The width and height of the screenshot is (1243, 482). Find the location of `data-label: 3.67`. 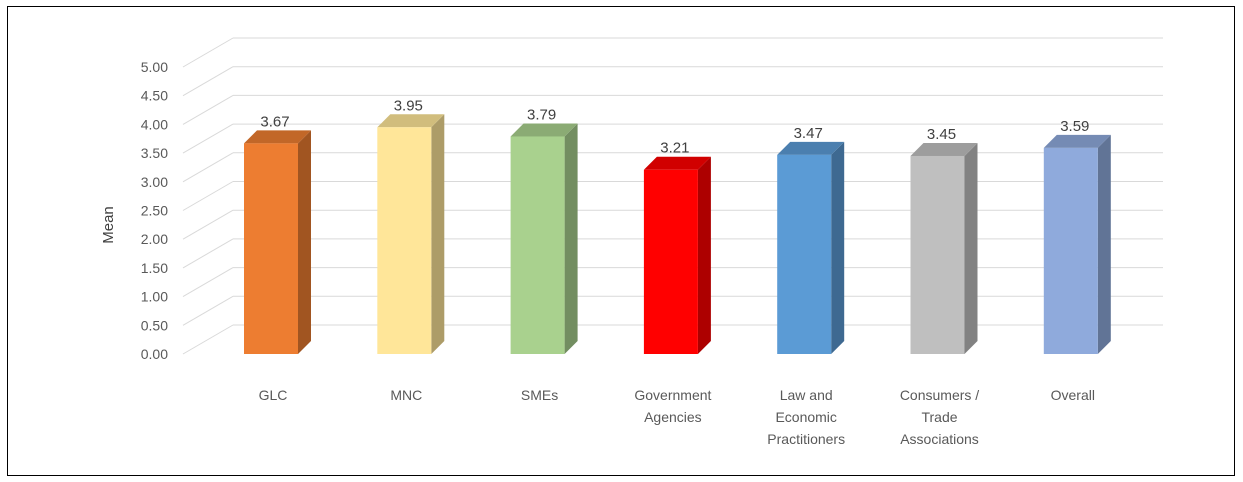

data-label: 3.67 is located at coordinates (274, 121).